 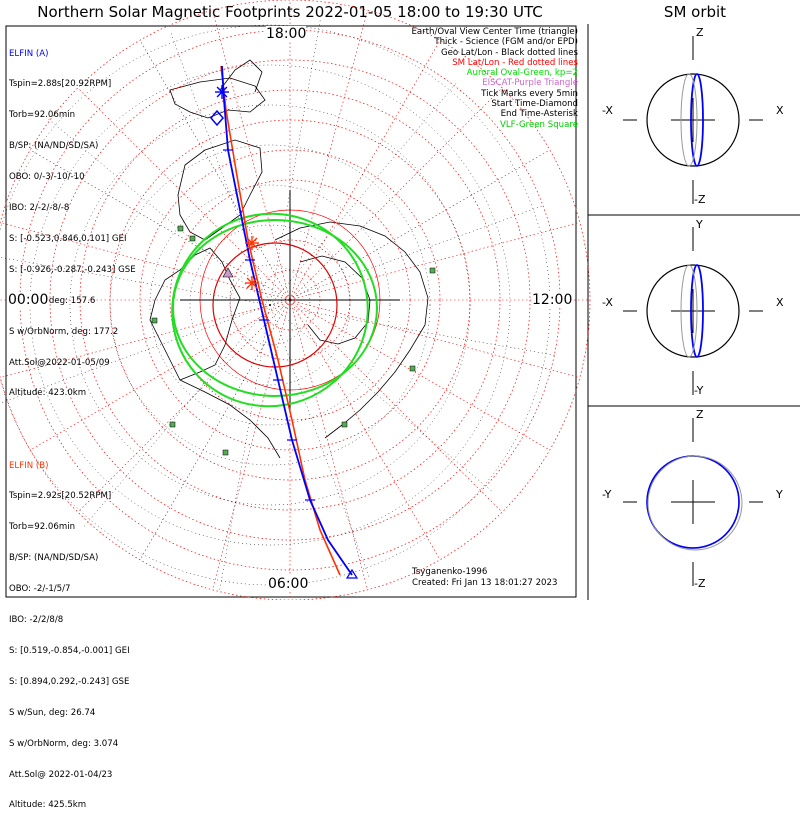 I want to click on elfin-b-line: S w/Sun, deg: 26.74, so click(x=52, y=712).